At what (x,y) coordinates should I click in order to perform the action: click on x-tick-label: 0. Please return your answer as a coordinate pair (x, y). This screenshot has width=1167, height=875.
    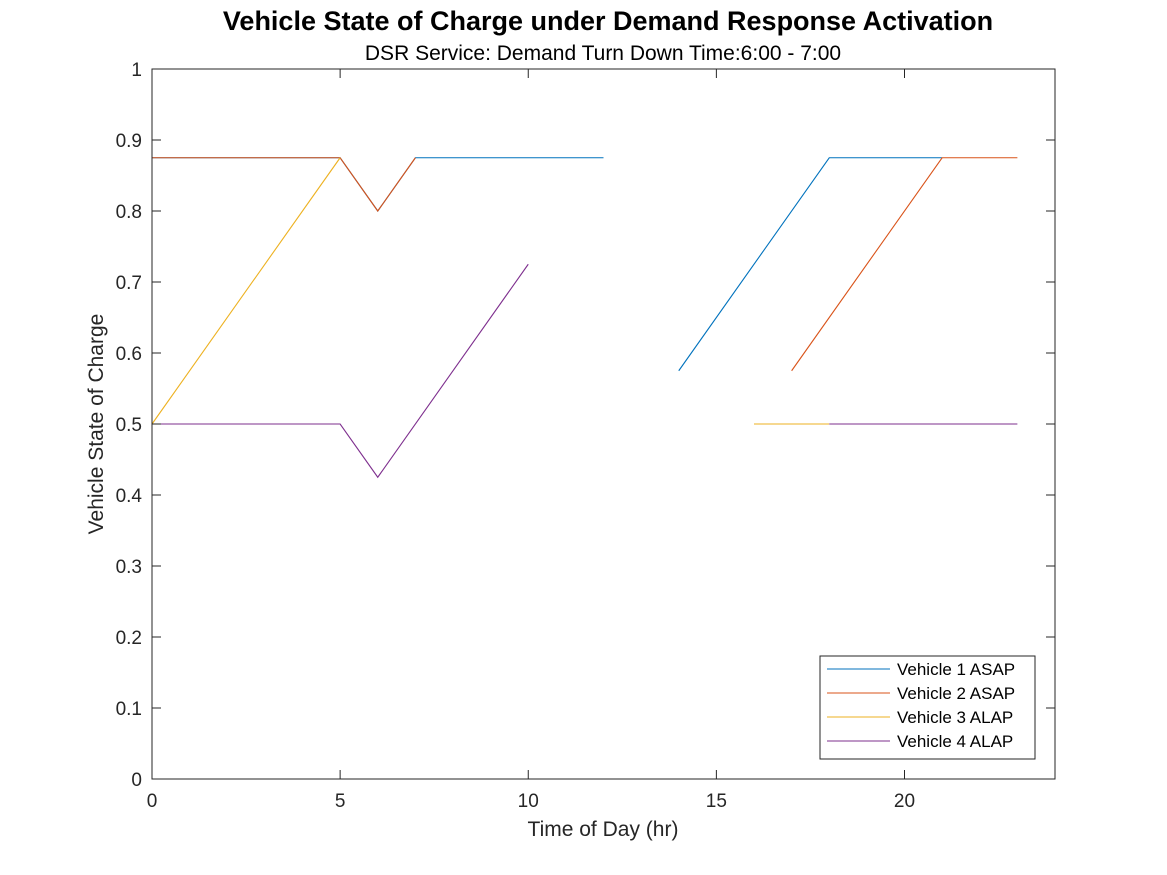
    Looking at the image, I should click on (152, 801).